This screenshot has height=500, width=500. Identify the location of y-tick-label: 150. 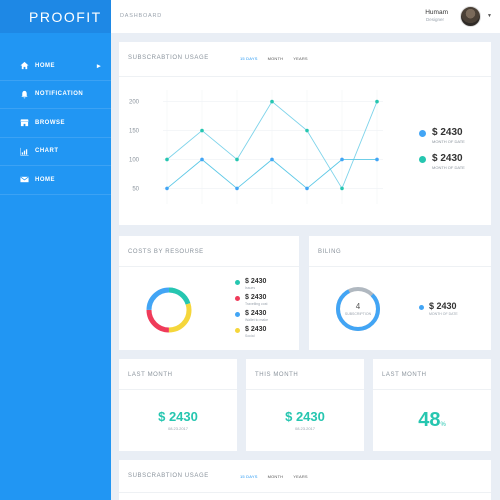
(134, 132).